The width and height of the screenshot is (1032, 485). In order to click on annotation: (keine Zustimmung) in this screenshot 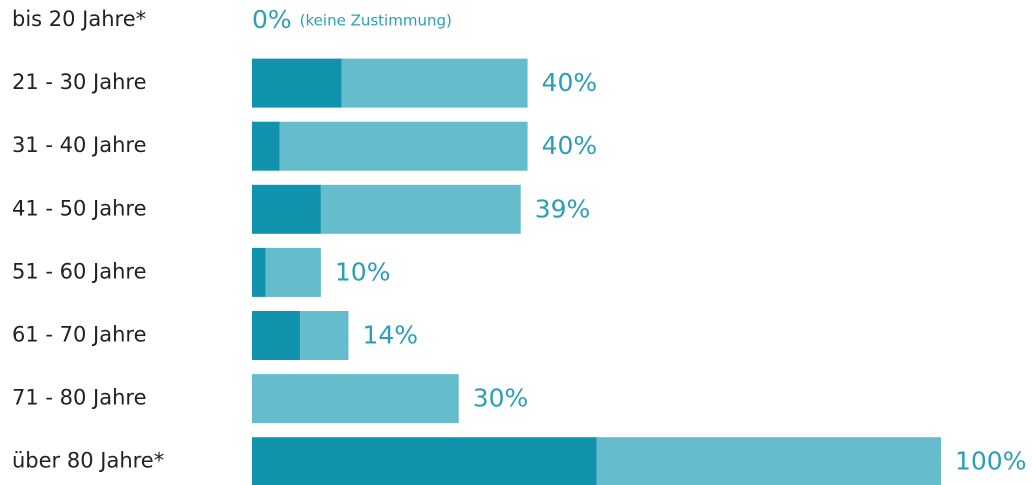, I will do `click(376, 21)`.